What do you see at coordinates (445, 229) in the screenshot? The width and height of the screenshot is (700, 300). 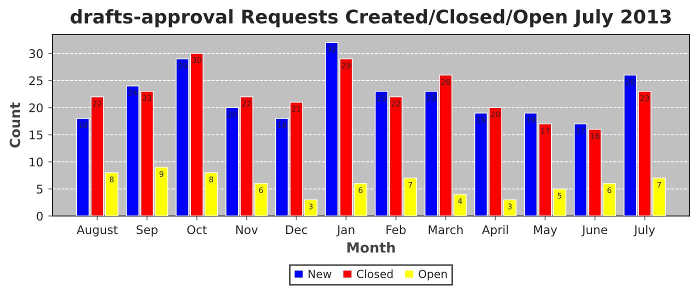 I see `x-tick-label: March` at bounding box center [445, 229].